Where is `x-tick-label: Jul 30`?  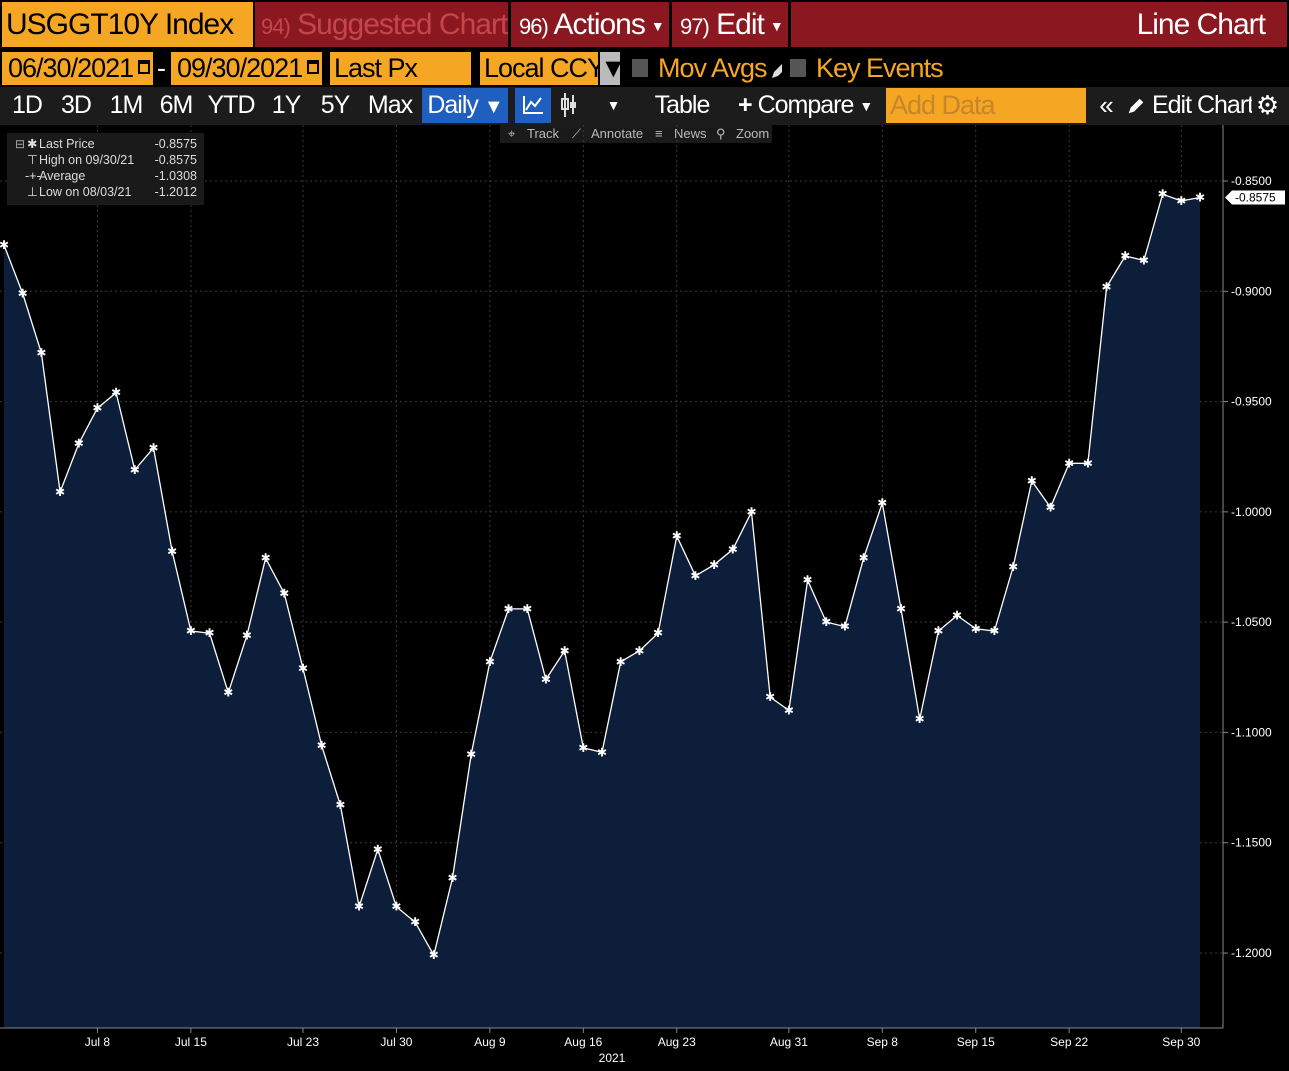 x-tick-label: Jul 30 is located at coordinates (396, 1042).